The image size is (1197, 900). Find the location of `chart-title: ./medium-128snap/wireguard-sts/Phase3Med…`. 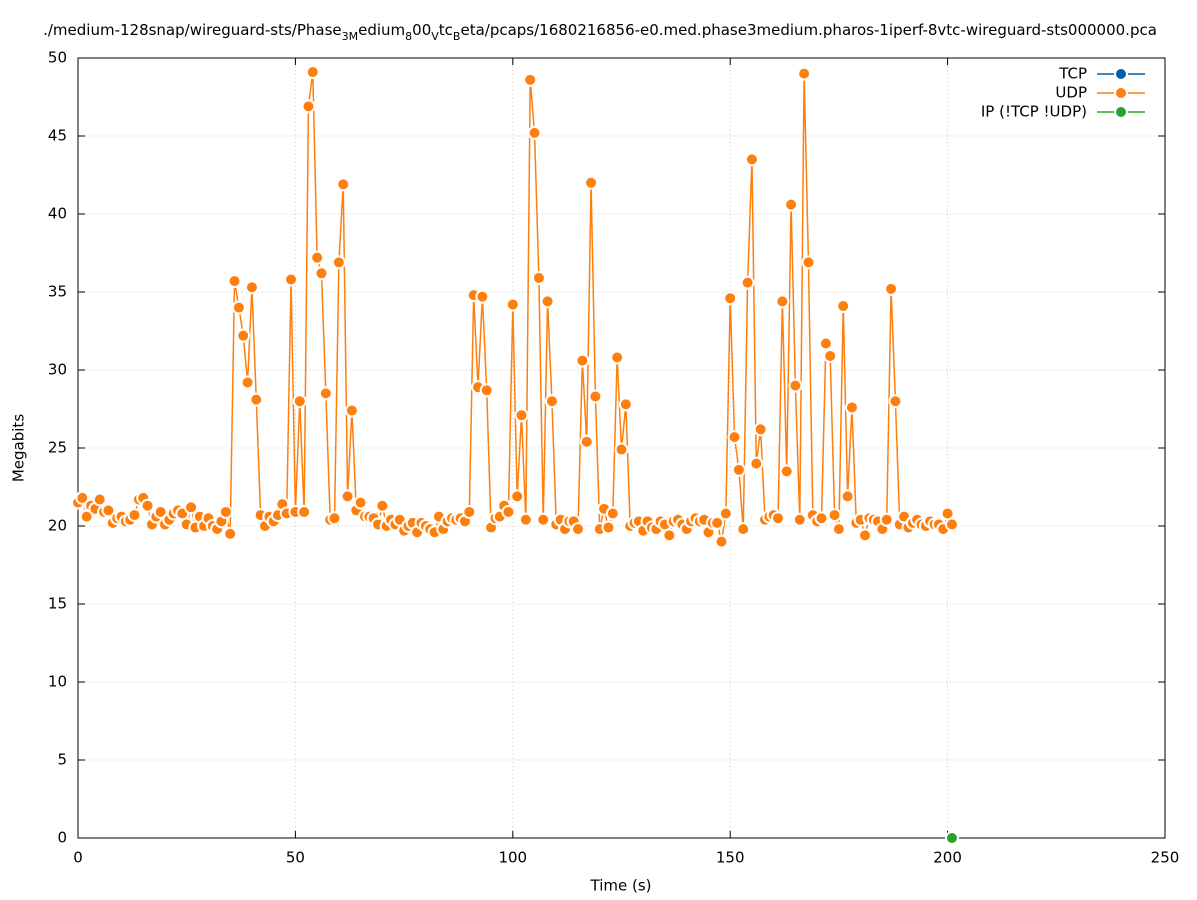

chart-title: ./medium-128snap/wireguard-sts/Phase3Med… is located at coordinates (600, 32).